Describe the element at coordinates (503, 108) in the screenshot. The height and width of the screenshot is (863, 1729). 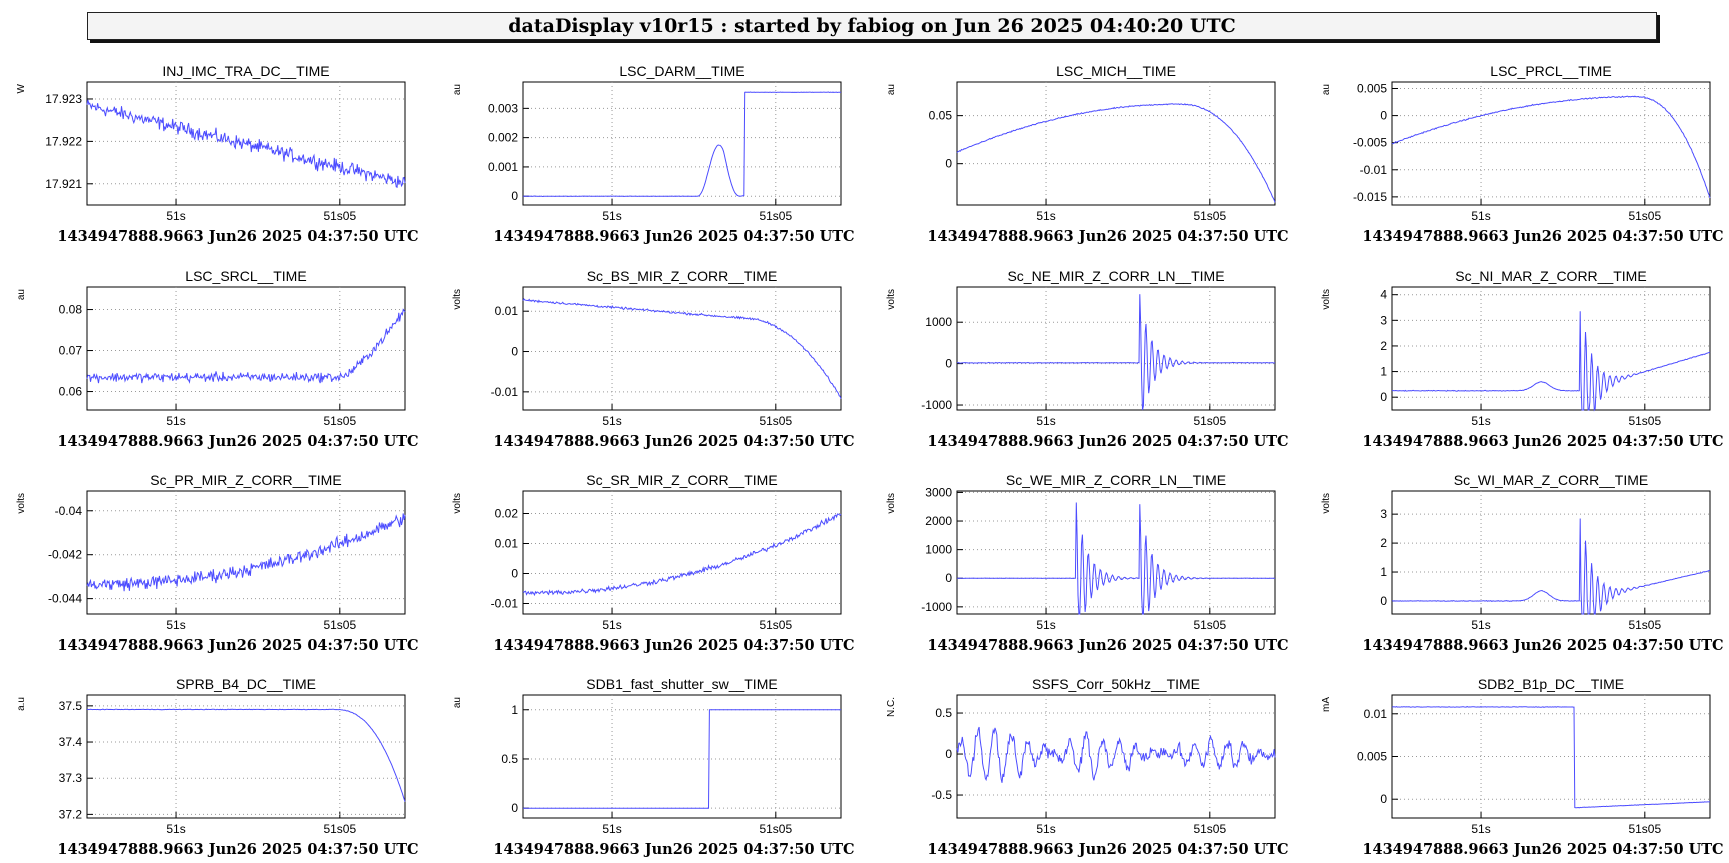
I see `y-tick-label: 0.003` at that location.